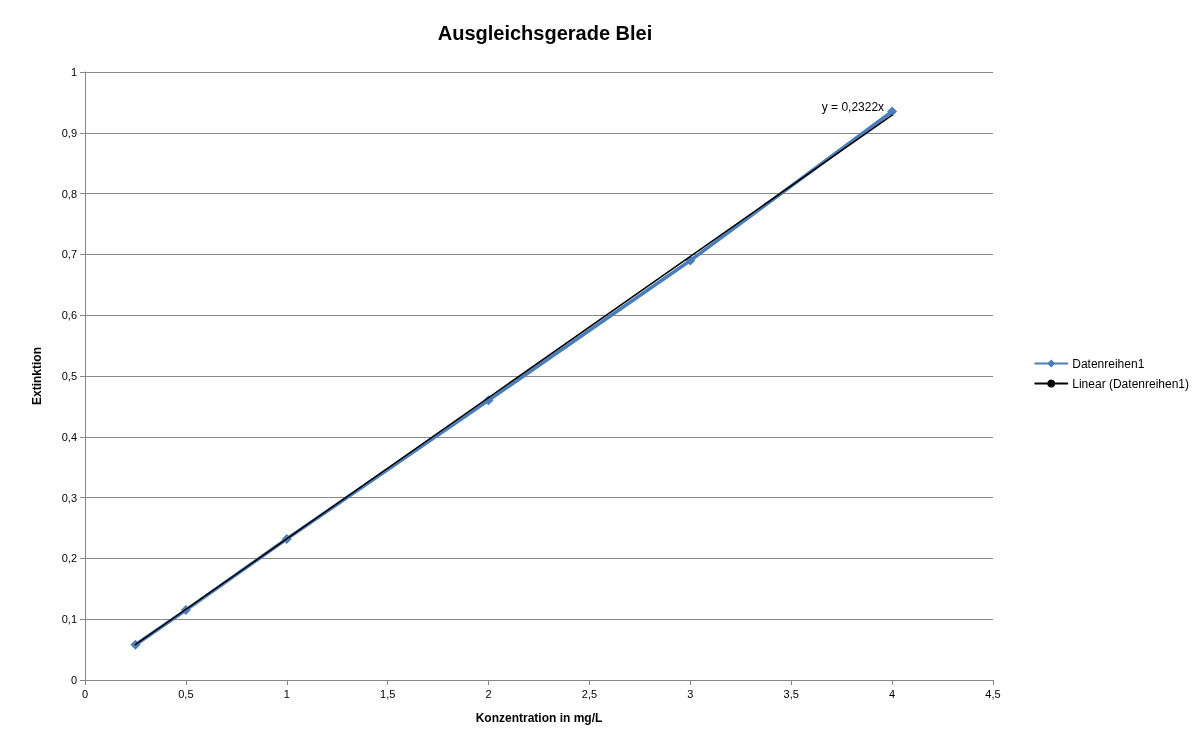 Image resolution: width=1204 pixels, height=747 pixels. I want to click on x-tick-label: 3,5, so click(791, 693).